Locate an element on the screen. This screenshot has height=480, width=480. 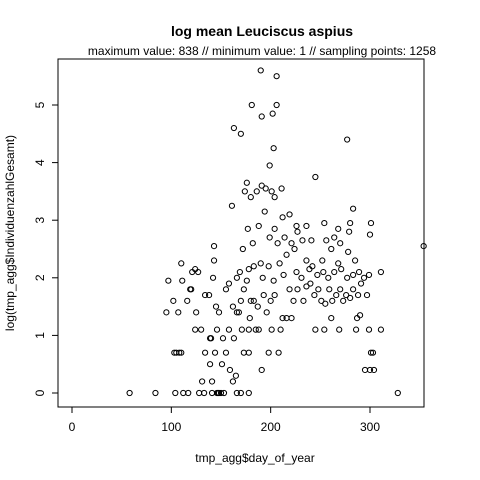
y-tick-label: 5 is located at coordinates (40, 104).